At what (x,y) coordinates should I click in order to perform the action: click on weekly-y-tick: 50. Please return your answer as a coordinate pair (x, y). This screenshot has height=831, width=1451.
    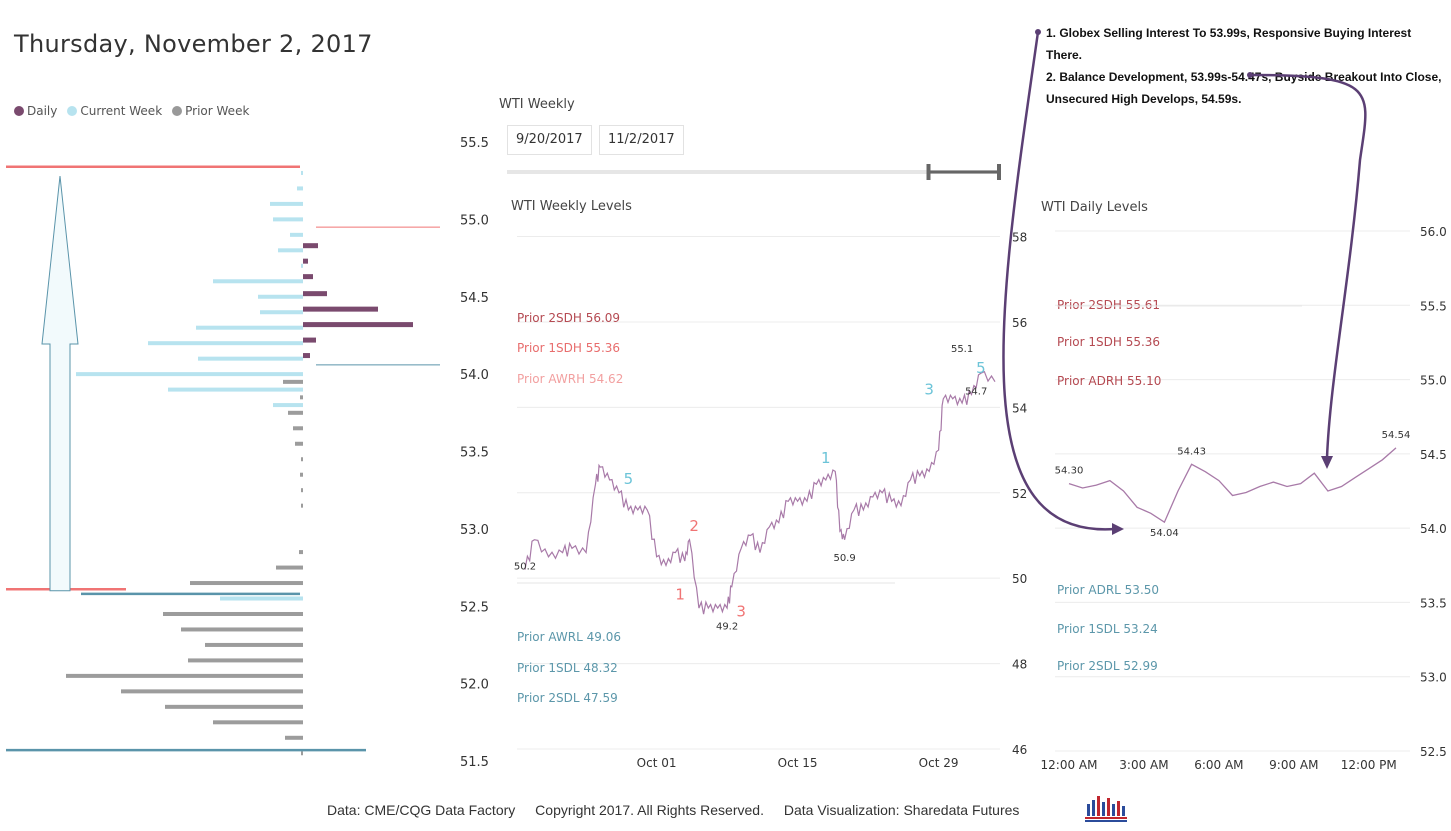
    Looking at the image, I should click on (1019, 579).